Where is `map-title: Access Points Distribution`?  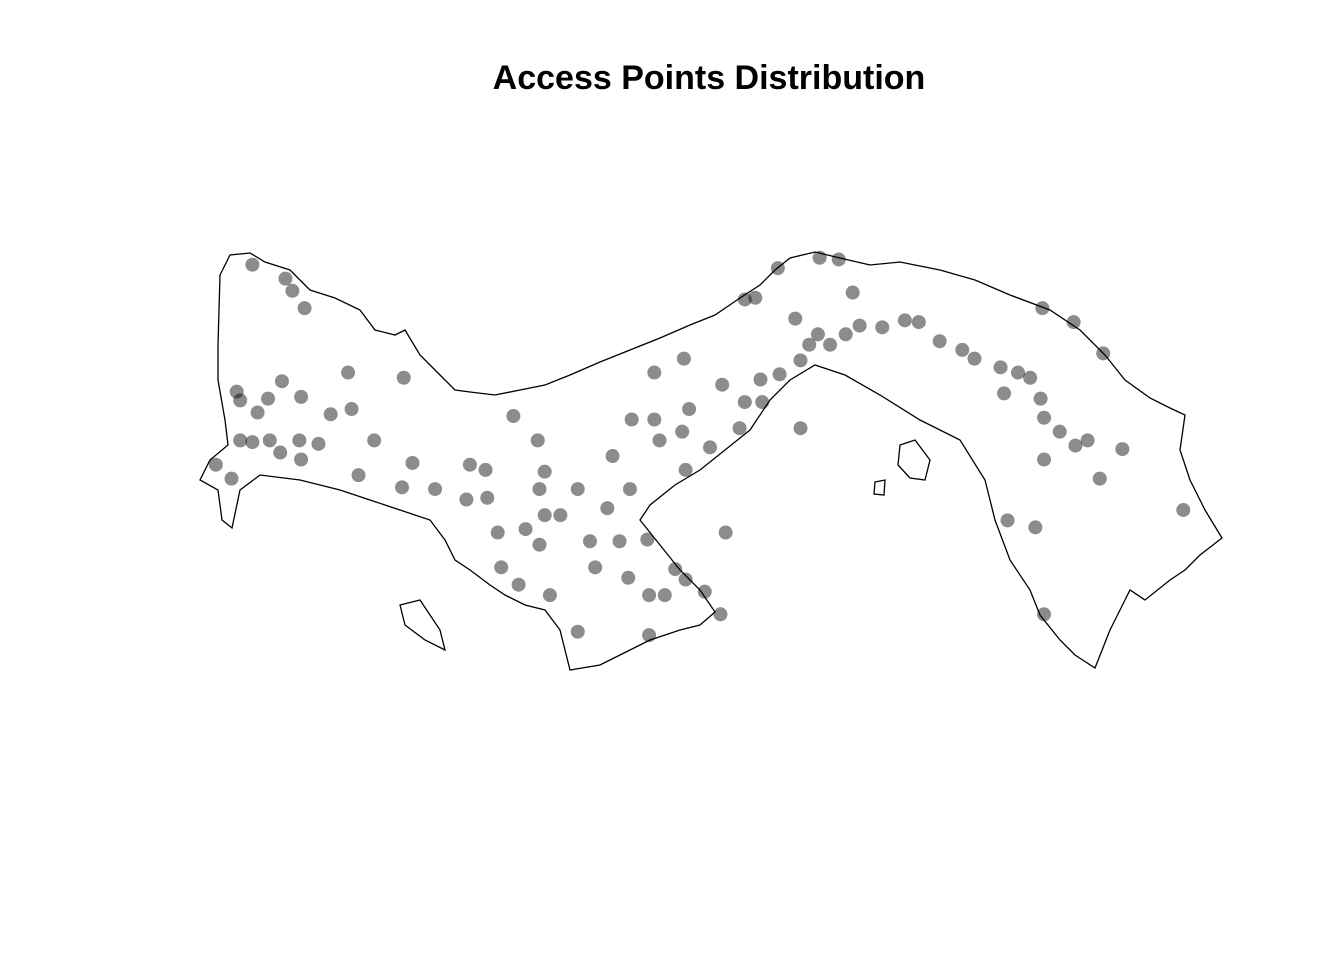
map-title: Access Points Distribution is located at coordinates (709, 78).